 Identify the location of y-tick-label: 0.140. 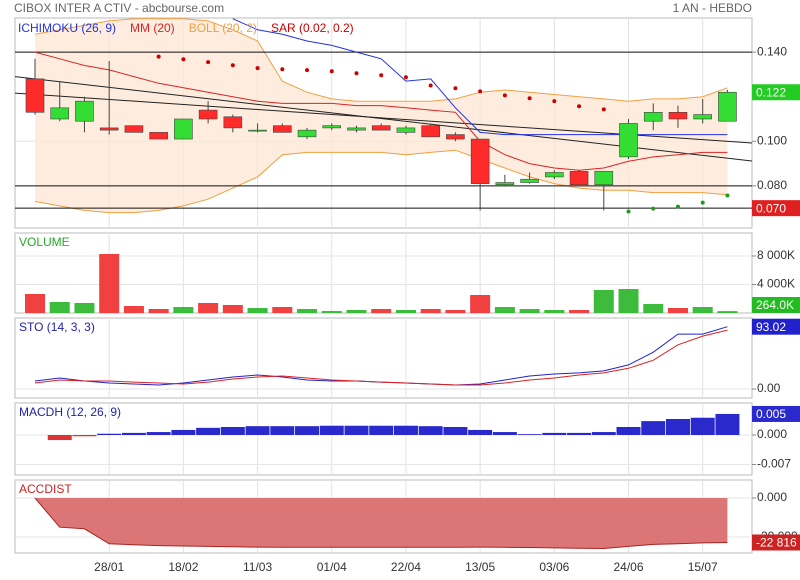
(772, 51).